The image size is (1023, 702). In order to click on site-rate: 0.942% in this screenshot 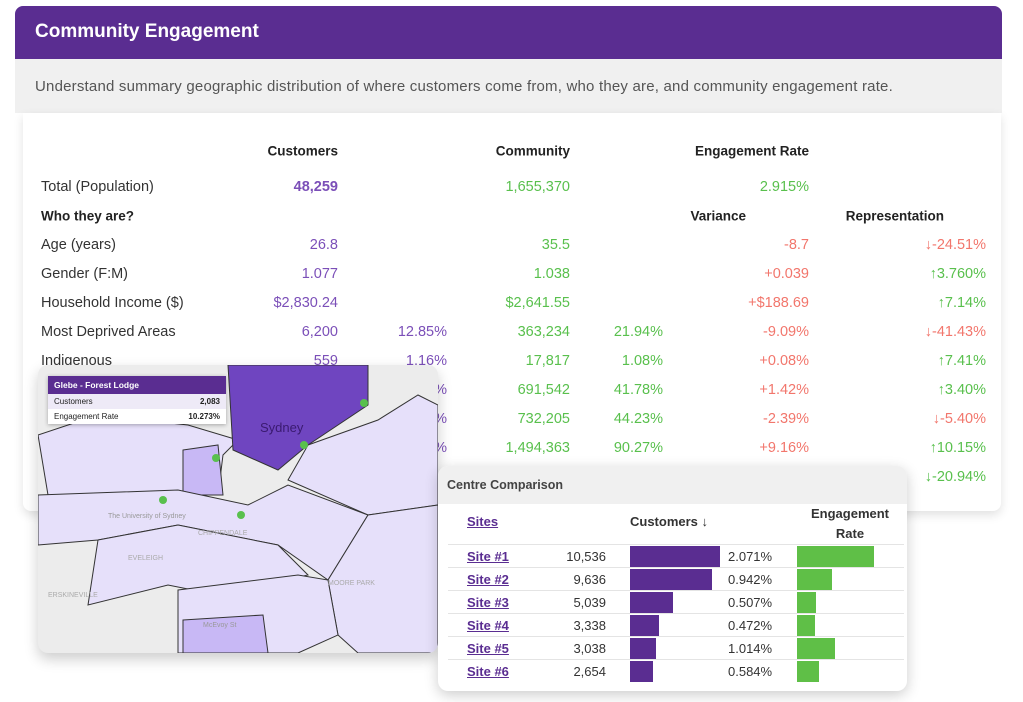, I will do `click(750, 579)`.